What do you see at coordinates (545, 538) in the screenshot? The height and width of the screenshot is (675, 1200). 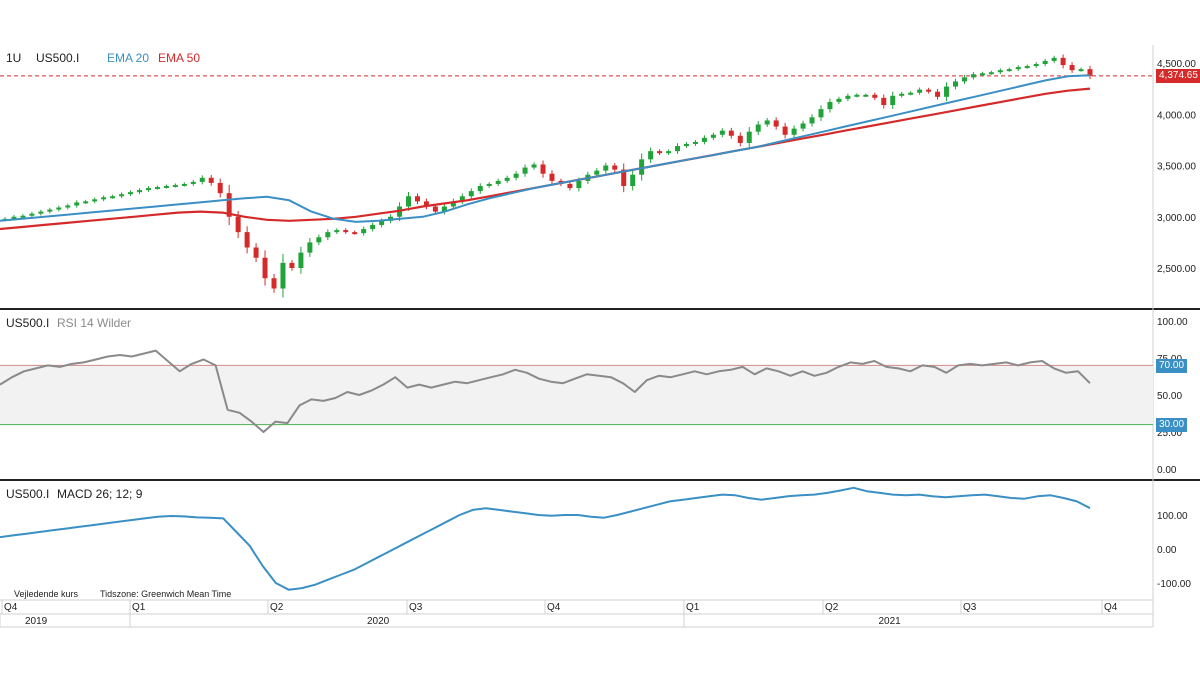 I see `macd-line` at bounding box center [545, 538].